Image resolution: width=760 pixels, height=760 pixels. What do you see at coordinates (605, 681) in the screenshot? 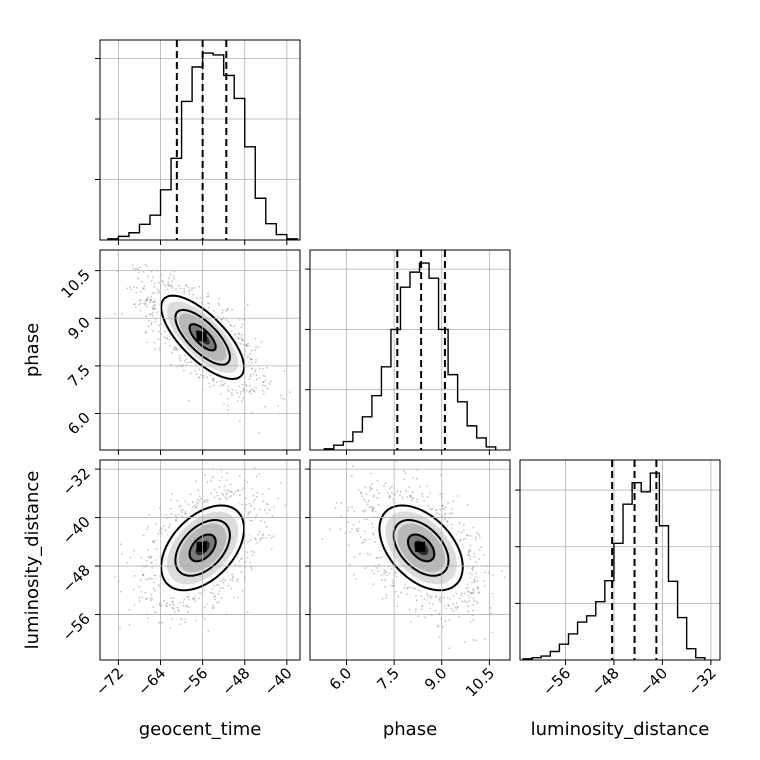
I see `x-tick-label-luminosity-distance: −48` at bounding box center [605, 681].